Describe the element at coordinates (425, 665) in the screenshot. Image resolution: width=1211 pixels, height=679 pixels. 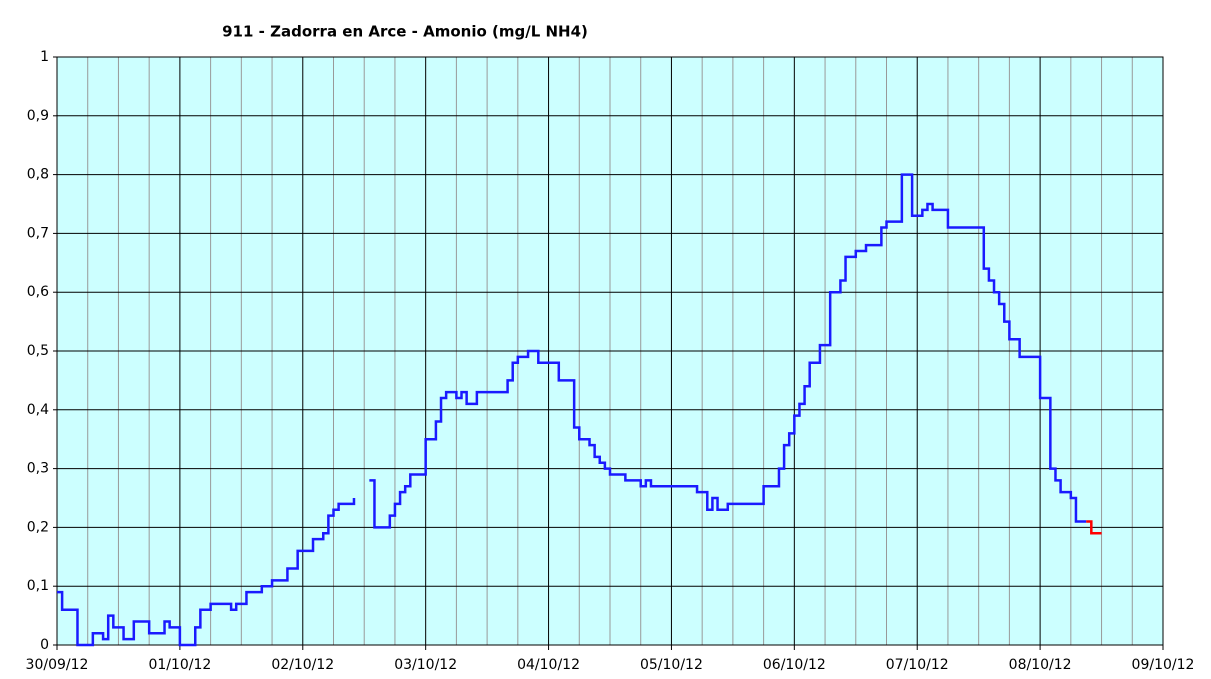
I see `x-tick-label: 03/10/12` at that location.